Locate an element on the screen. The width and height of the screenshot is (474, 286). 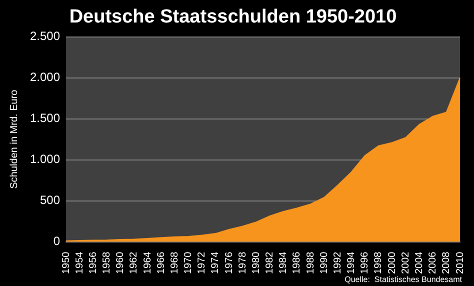
y-tick-label: 0 is located at coordinates (56, 241).